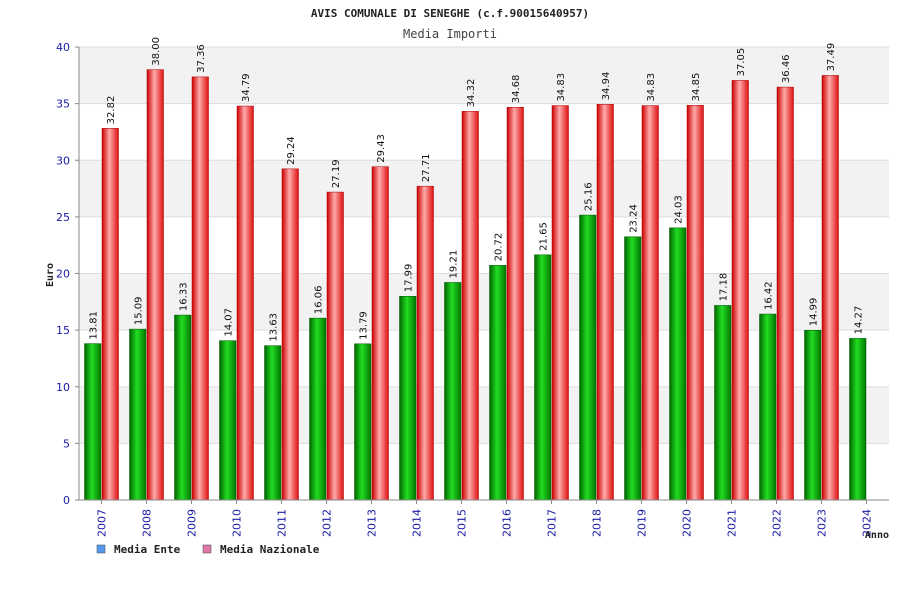 The image size is (900, 600). Describe the element at coordinates (63, 274) in the screenshot. I see `y-tick-label: 20` at that location.